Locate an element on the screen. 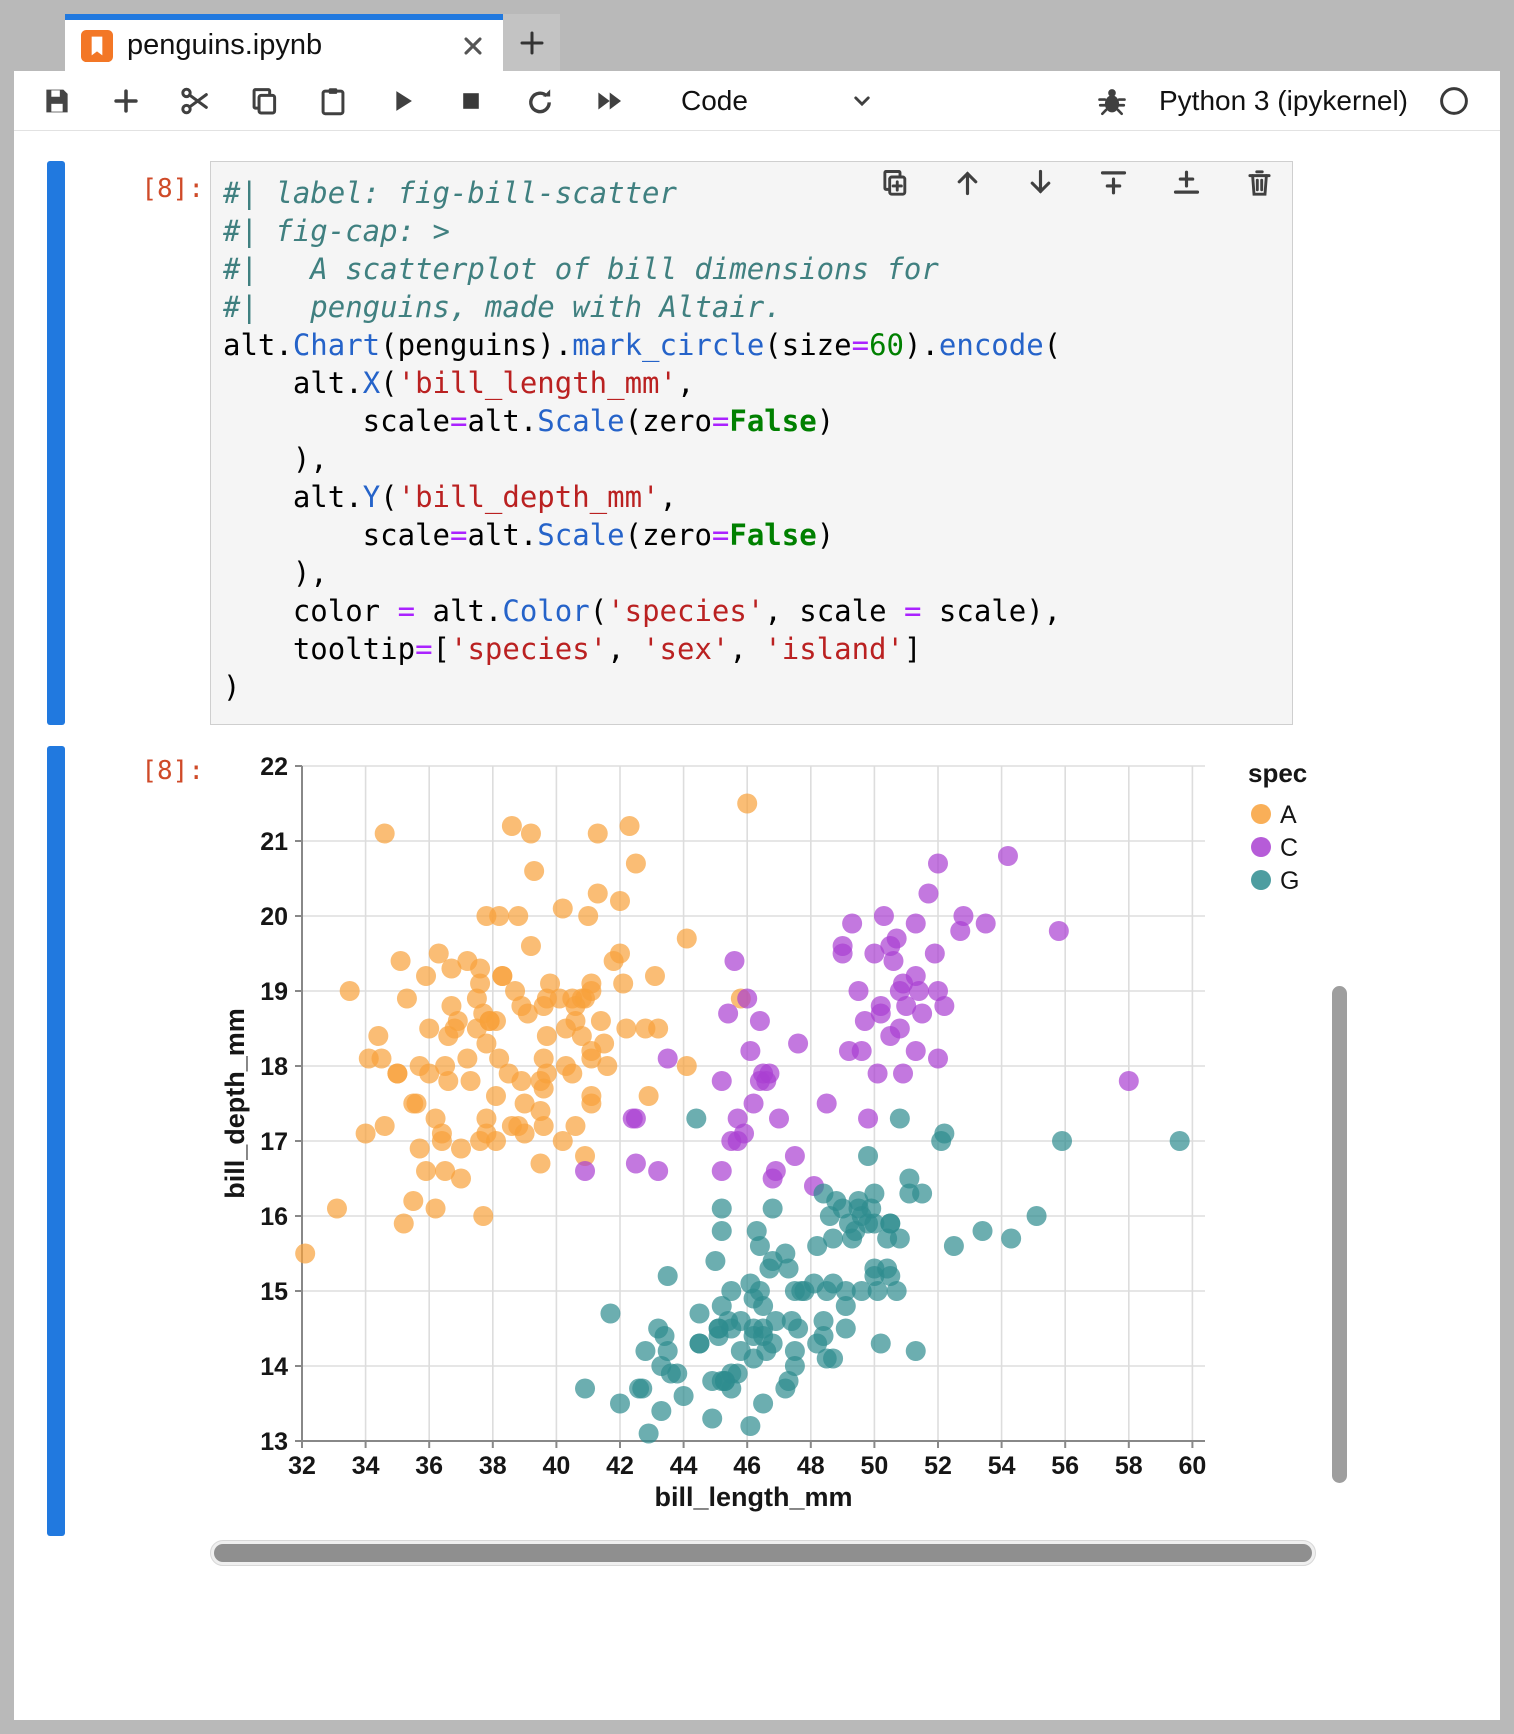  svg-text: 56 is located at coordinates (1065, 1466).